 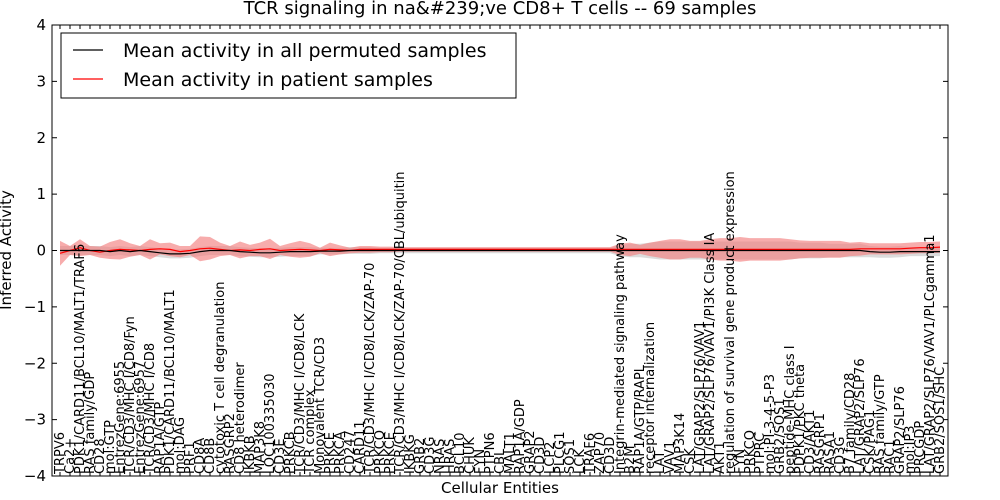 I want to click on x-category-label: SOS1, so click(x=570, y=456).